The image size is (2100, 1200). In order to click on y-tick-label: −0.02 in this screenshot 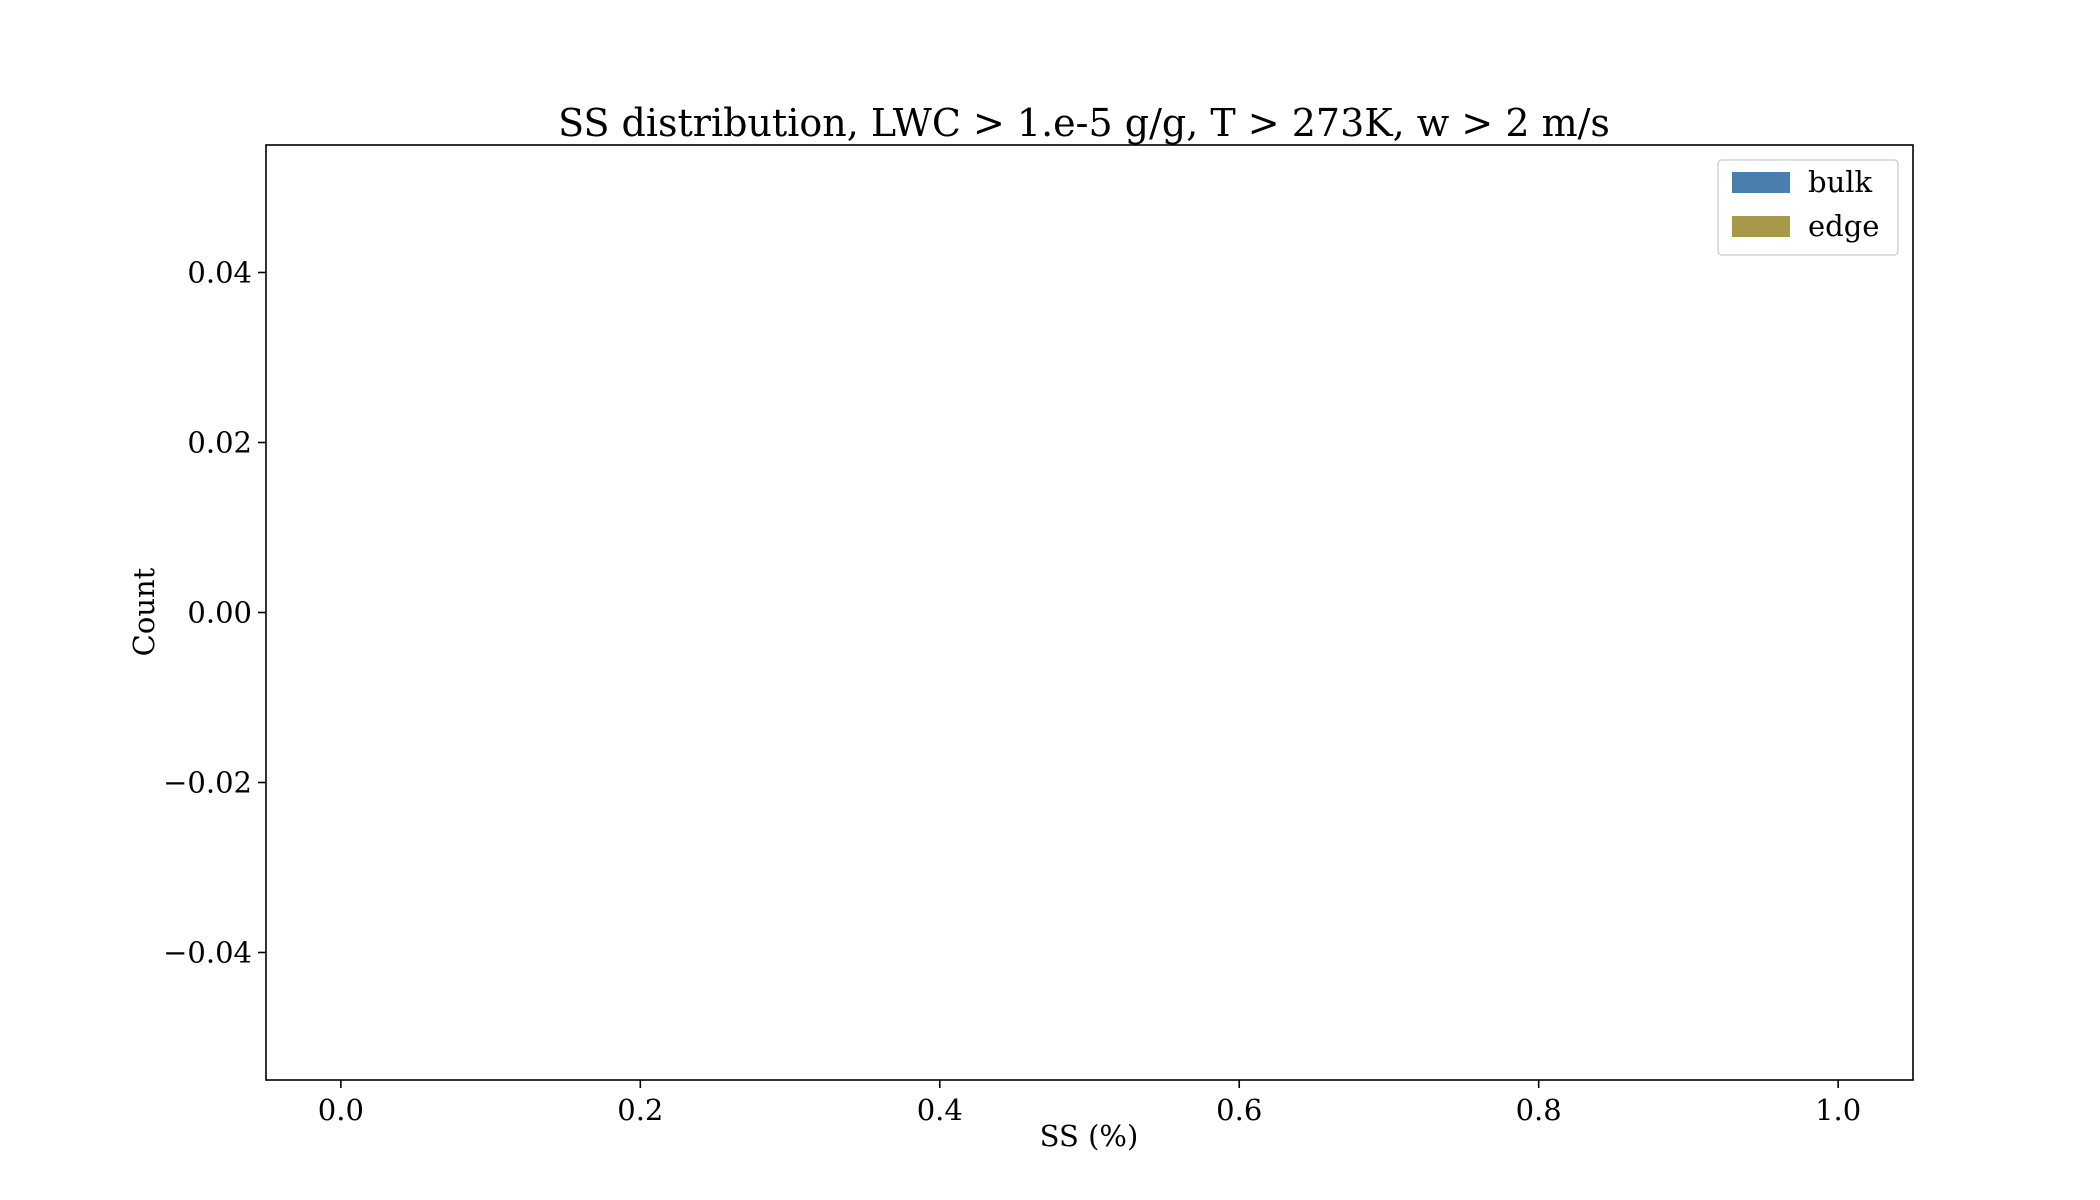, I will do `click(207, 783)`.